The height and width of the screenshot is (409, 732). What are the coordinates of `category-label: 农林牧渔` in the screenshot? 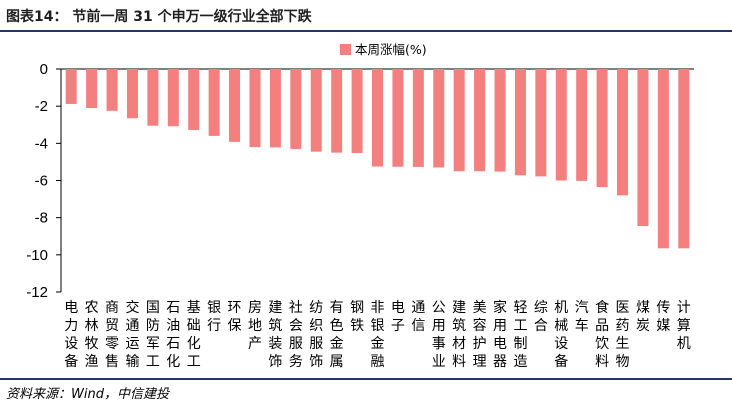 It's located at (92, 335).